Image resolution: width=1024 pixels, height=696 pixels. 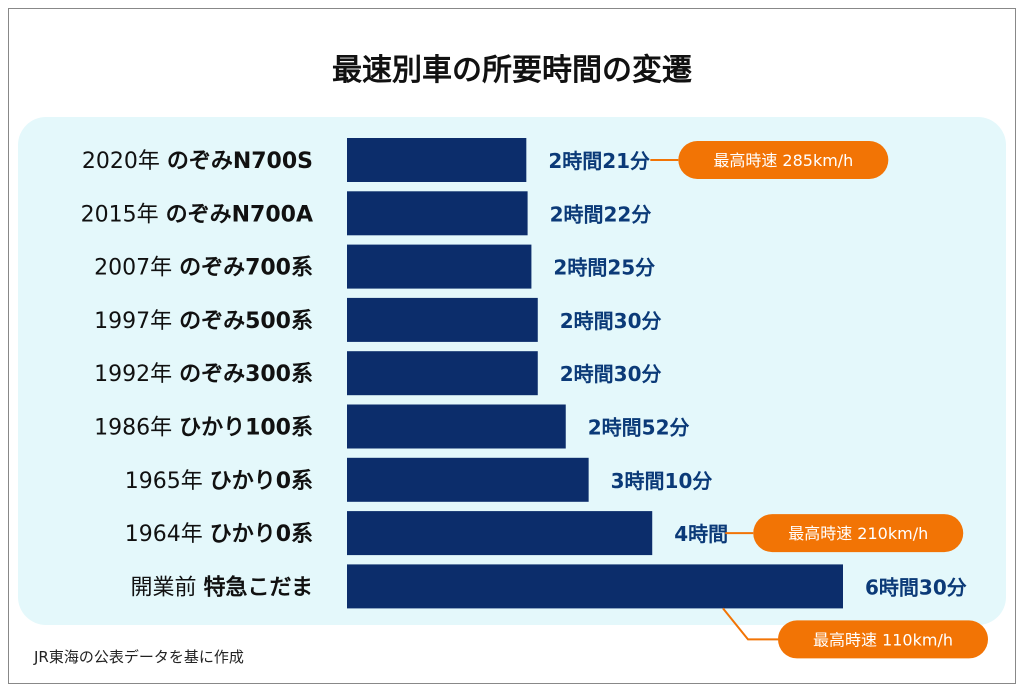 I want to click on category-name: 特急こだま, so click(x=258, y=587).